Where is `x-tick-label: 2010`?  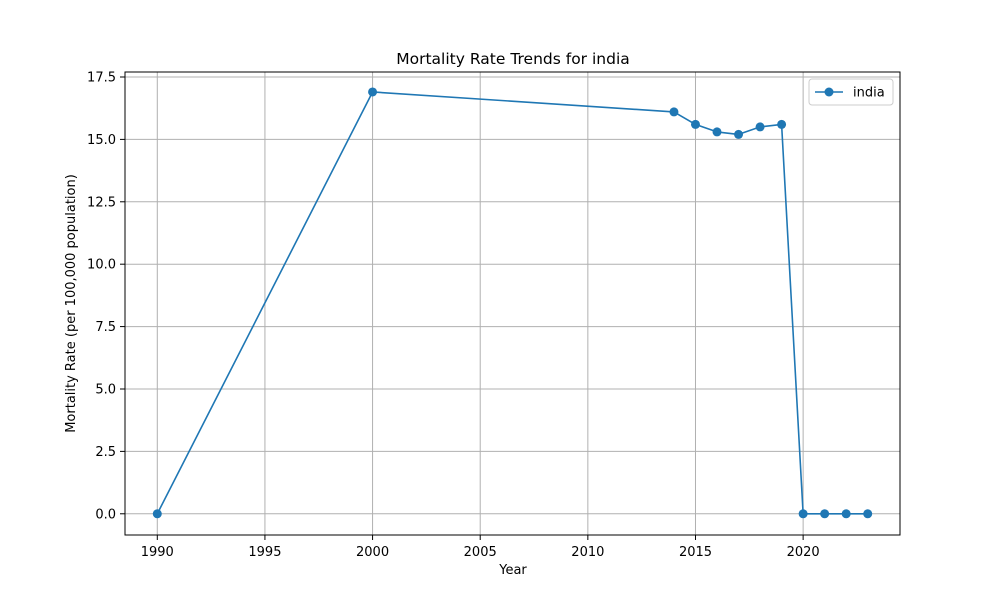
x-tick-label: 2010 is located at coordinates (587, 552).